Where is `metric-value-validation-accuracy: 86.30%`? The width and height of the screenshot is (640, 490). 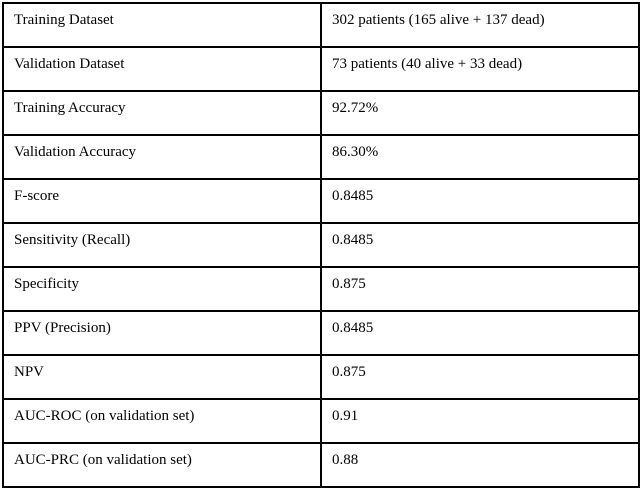 metric-value-validation-accuracy: 86.30% is located at coordinates (480, 157).